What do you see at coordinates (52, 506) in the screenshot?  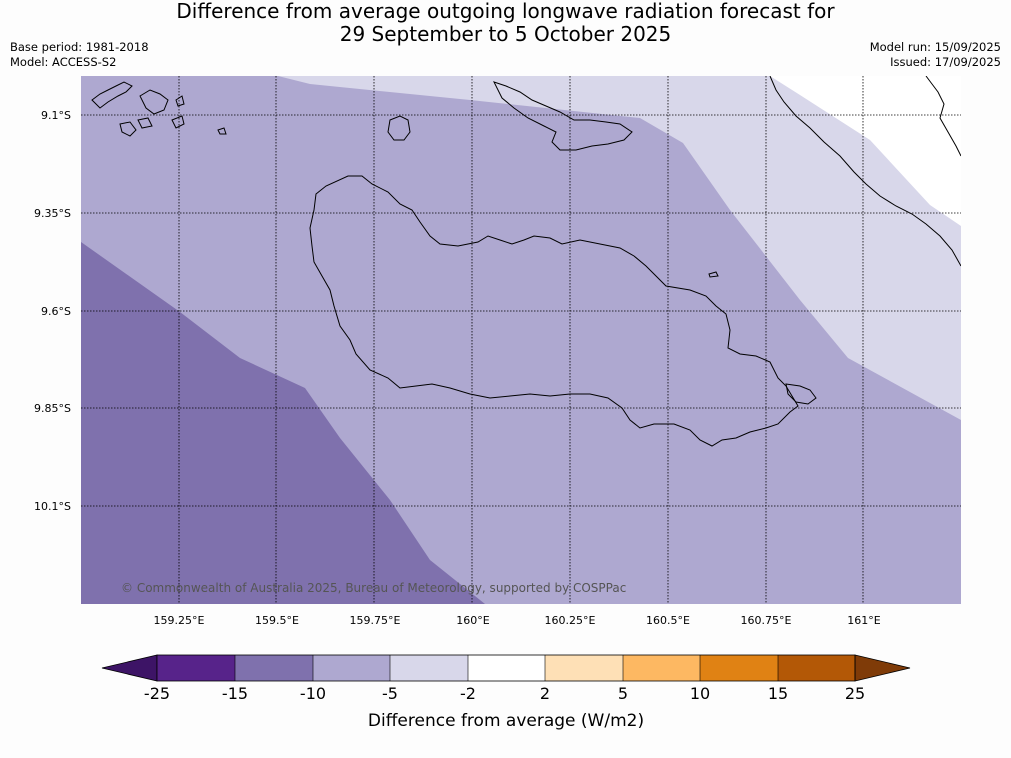 I see `lat-label: 10.1°S` at bounding box center [52, 506].